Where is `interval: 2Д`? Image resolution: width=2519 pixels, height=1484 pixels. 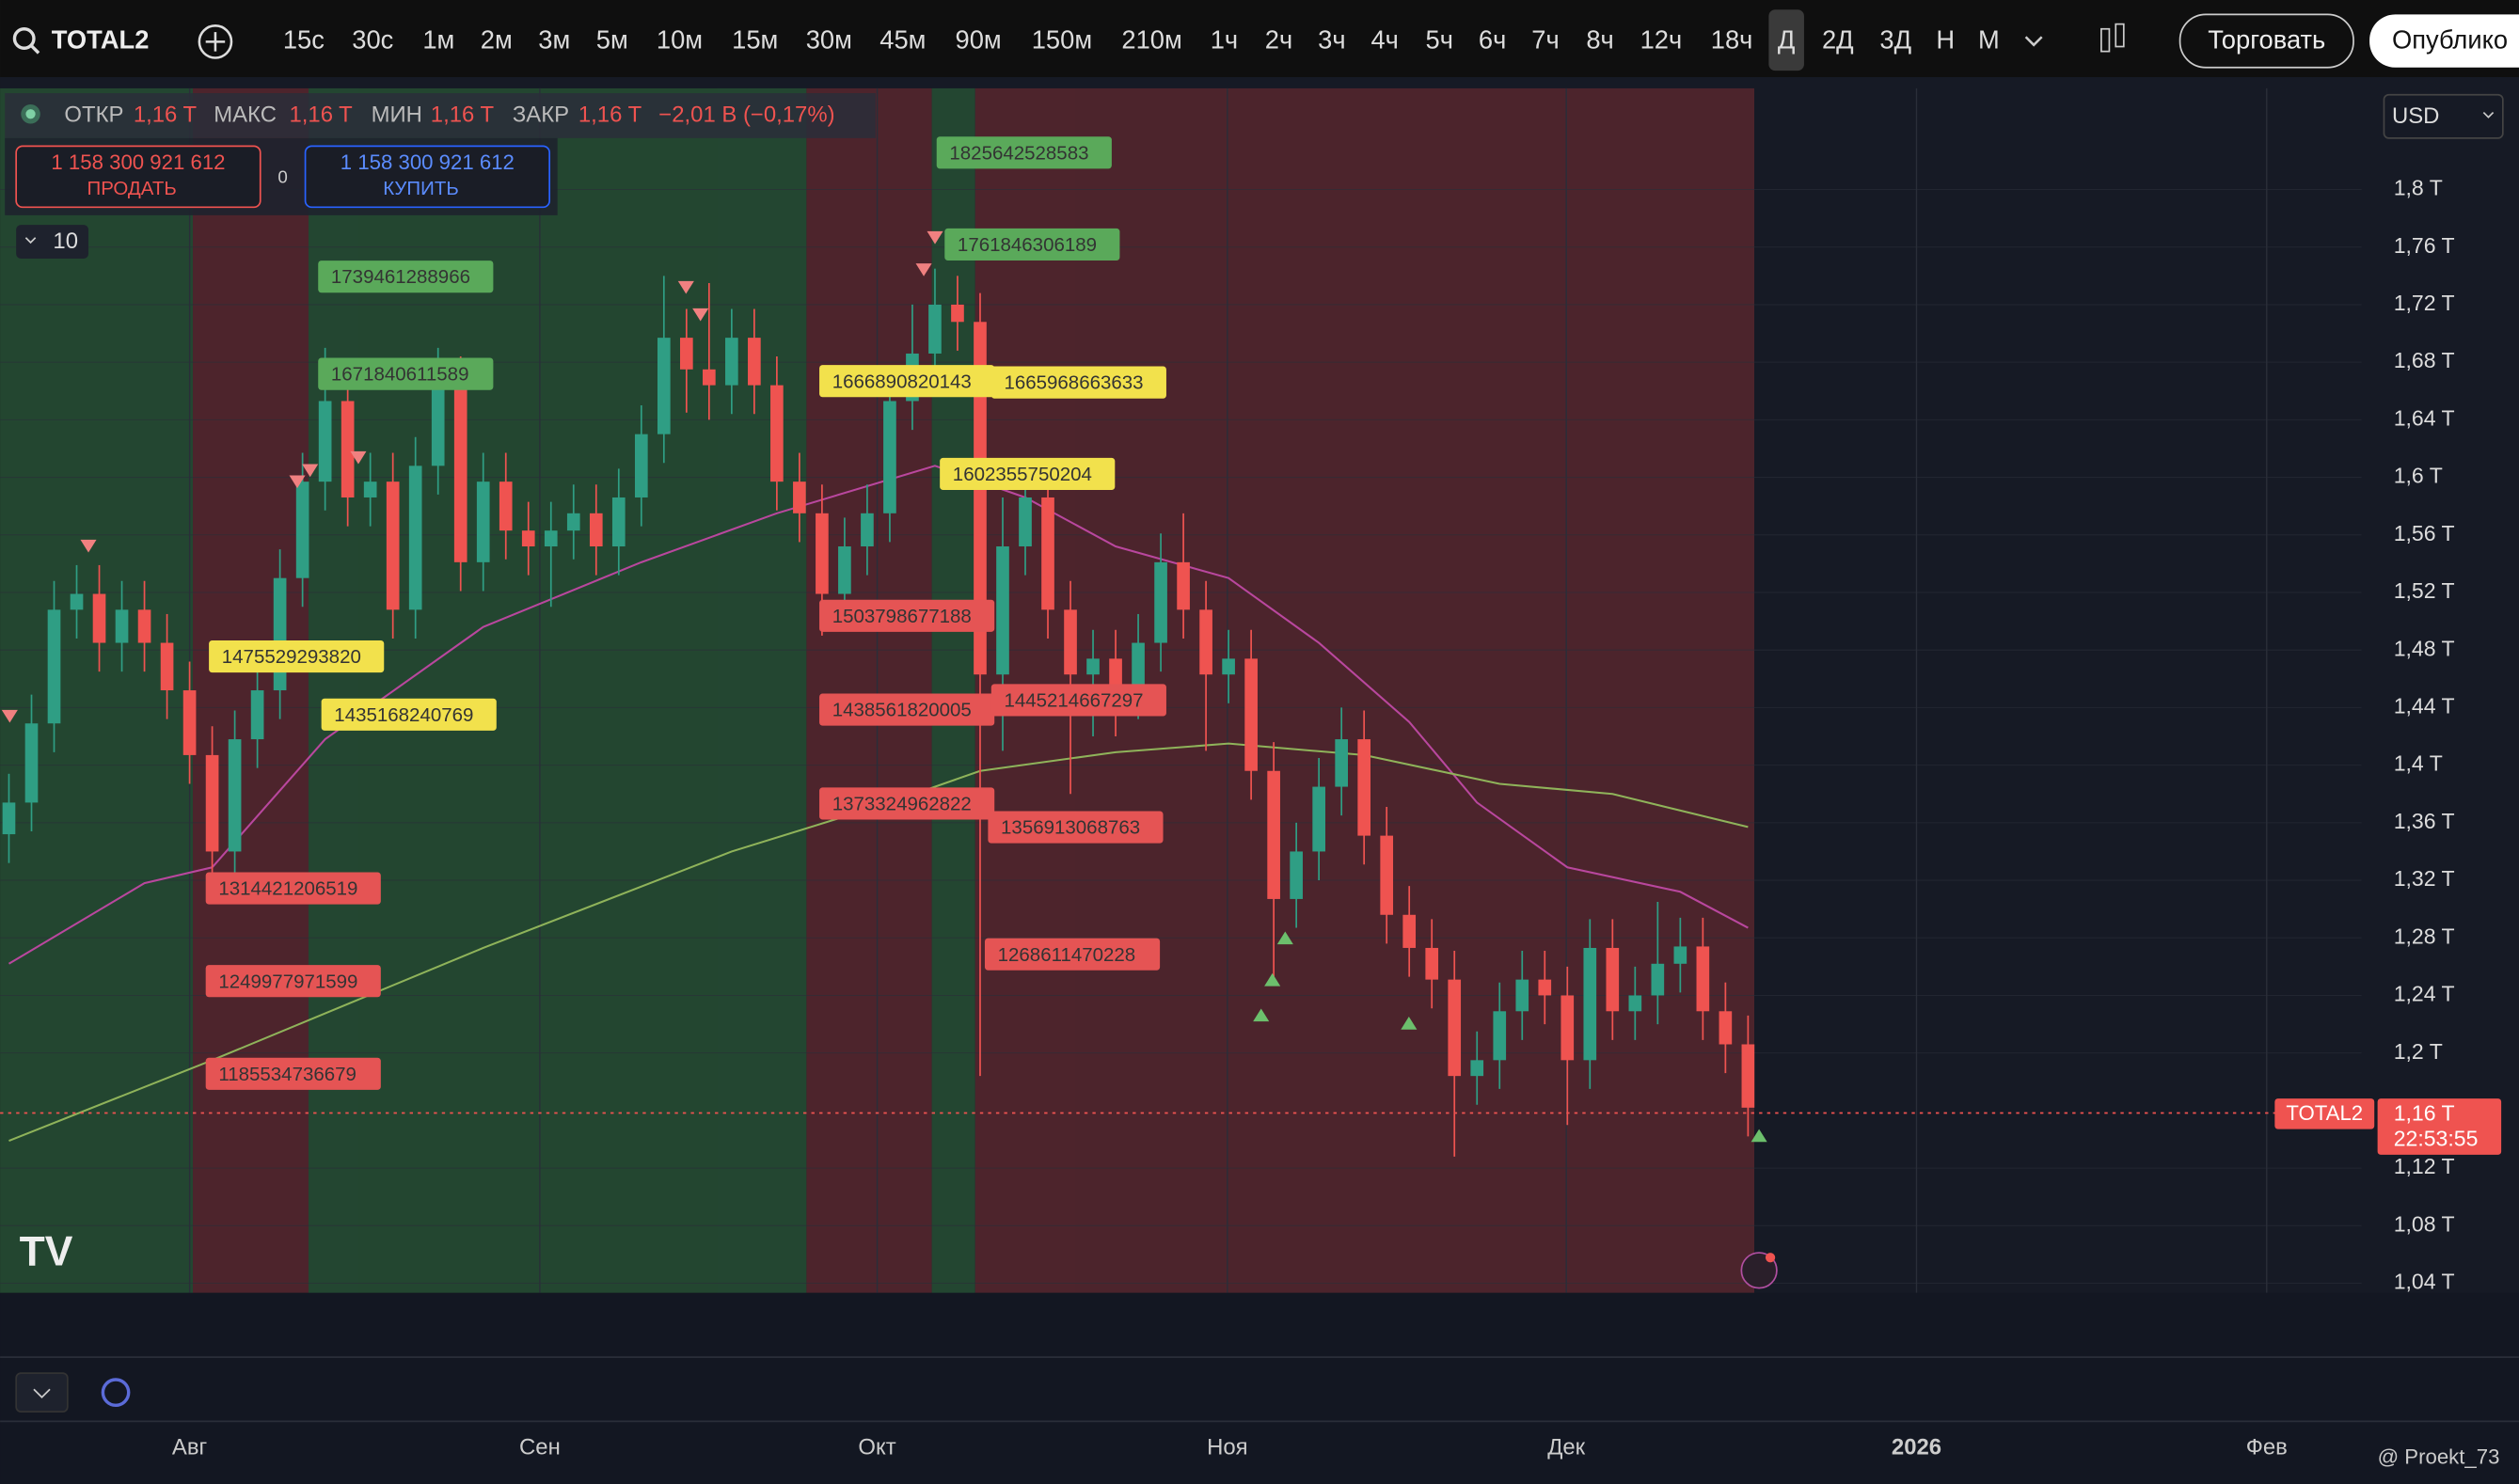 interval: 2Д is located at coordinates (1838, 40).